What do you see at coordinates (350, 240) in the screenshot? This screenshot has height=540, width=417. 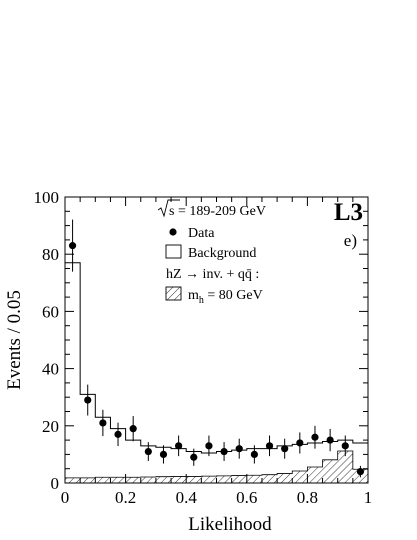 I see `panel-tag: e)` at bounding box center [350, 240].